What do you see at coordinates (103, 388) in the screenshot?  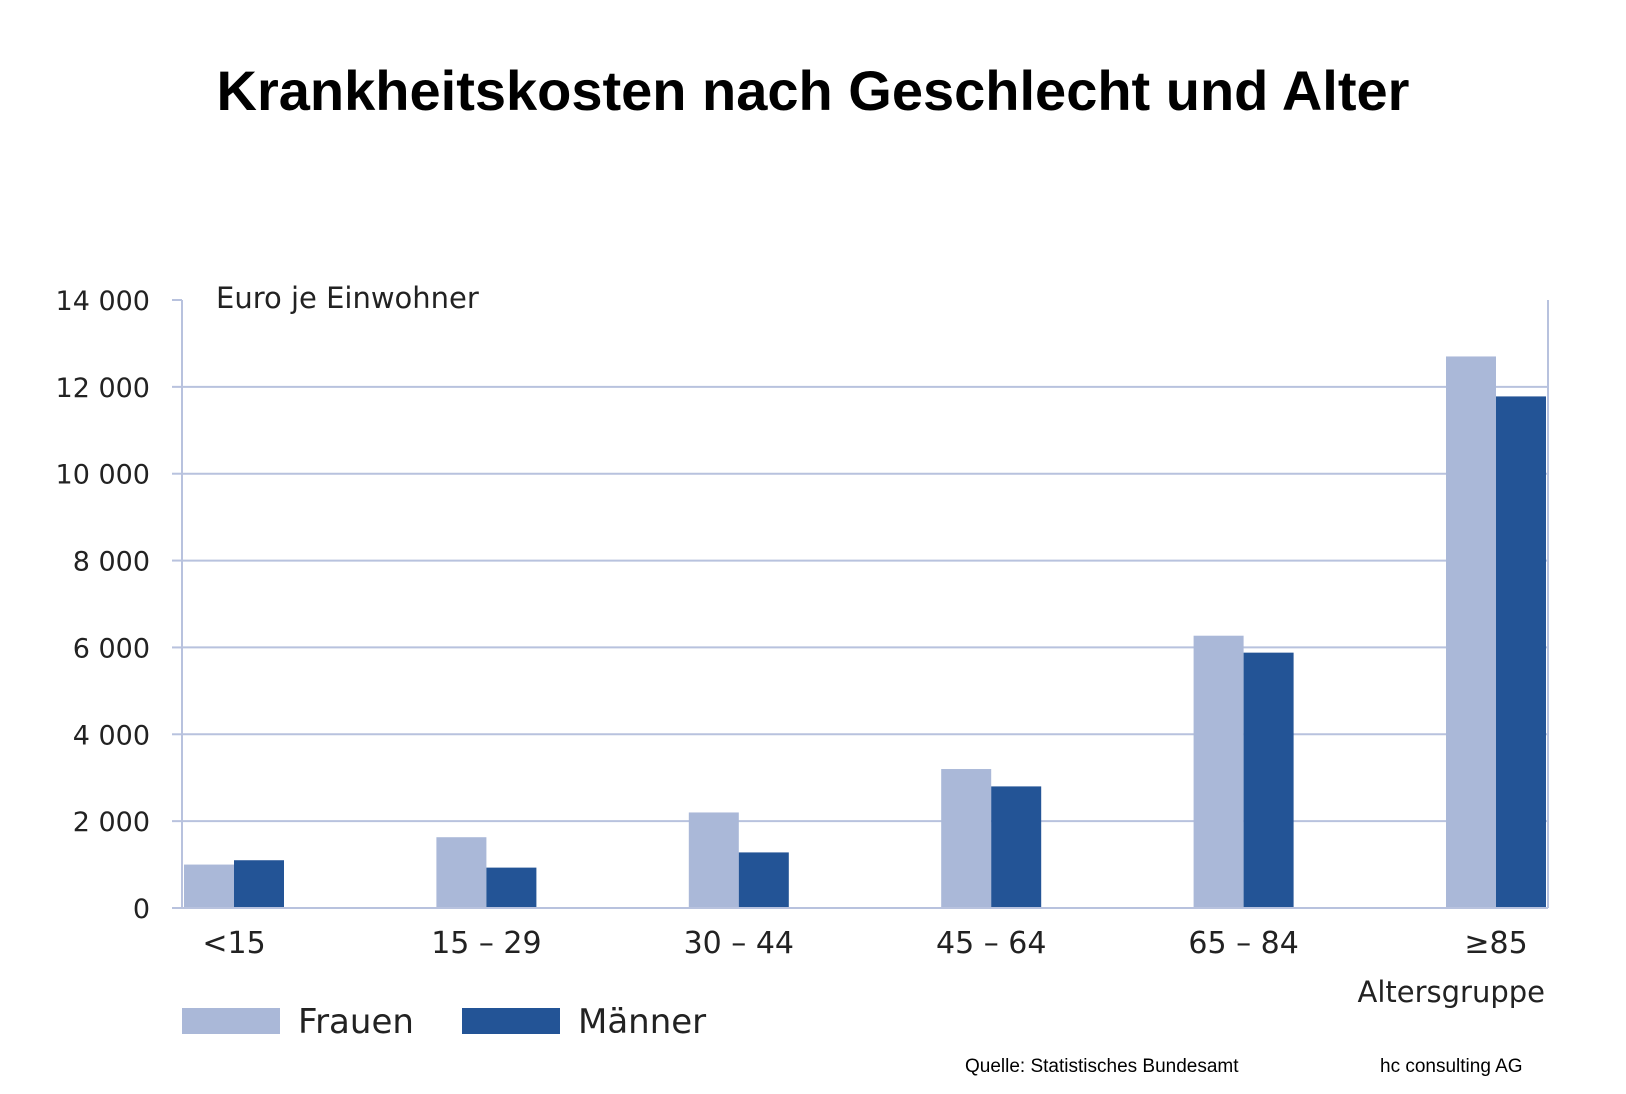 I see `y-tick-label: 12 000` at bounding box center [103, 388].